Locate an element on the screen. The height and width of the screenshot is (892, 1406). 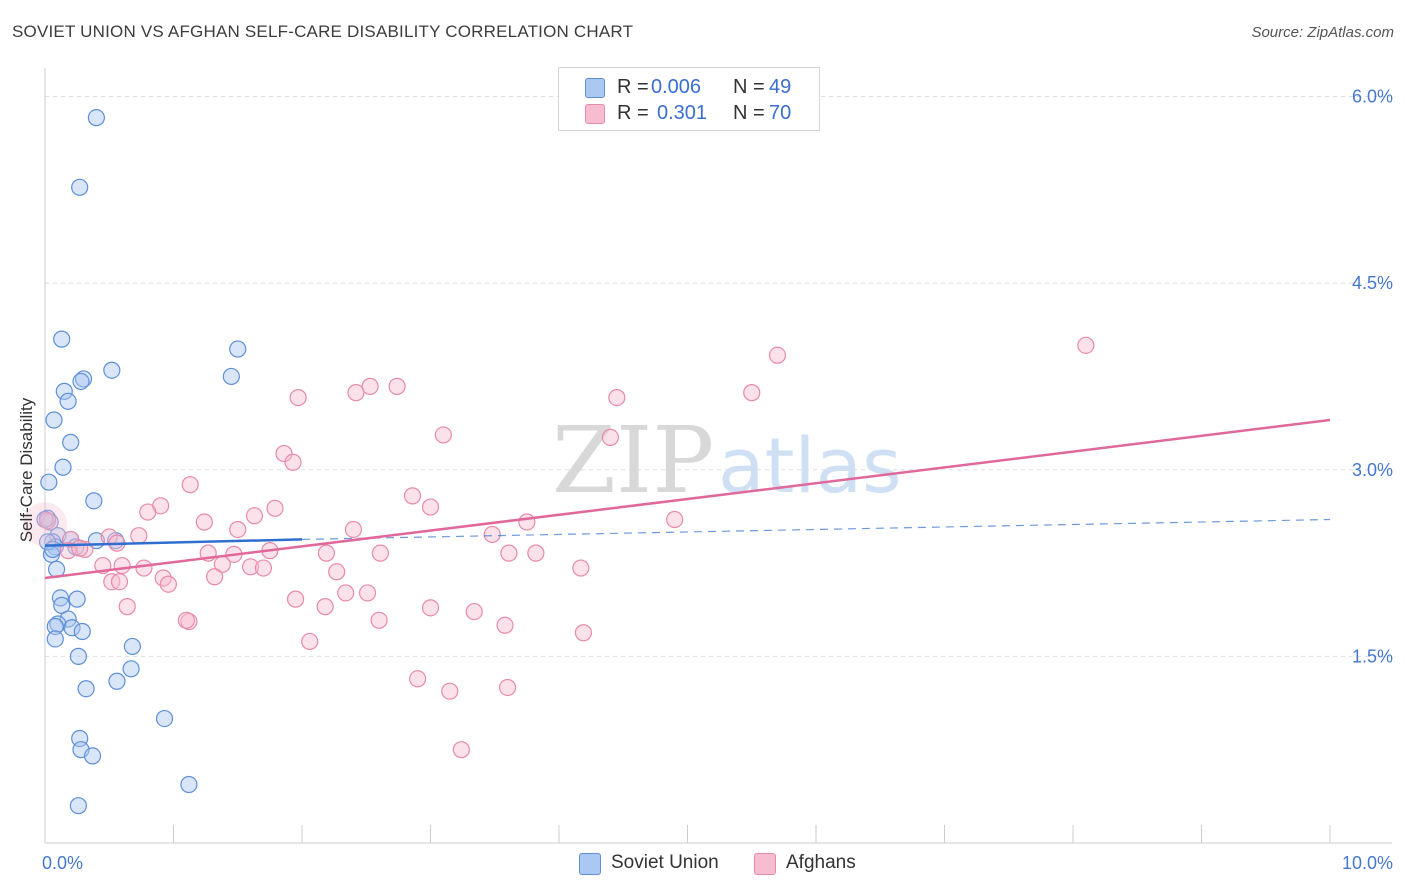
legend-n-value: 70 is located at coordinates (780, 113).